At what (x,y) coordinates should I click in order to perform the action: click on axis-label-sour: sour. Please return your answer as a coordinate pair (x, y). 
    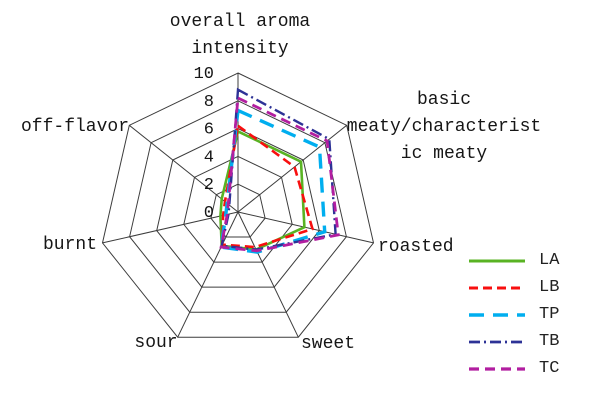
    Looking at the image, I should click on (156, 343).